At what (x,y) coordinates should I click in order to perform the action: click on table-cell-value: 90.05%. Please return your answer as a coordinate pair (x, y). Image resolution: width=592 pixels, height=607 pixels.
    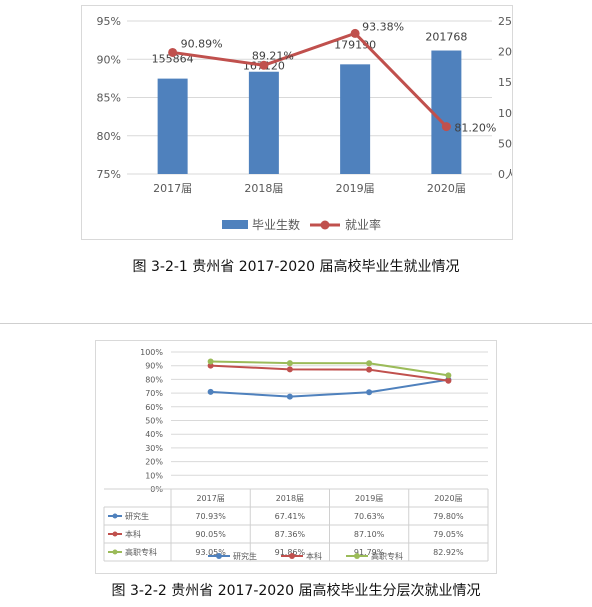
    Looking at the image, I should click on (210, 534).